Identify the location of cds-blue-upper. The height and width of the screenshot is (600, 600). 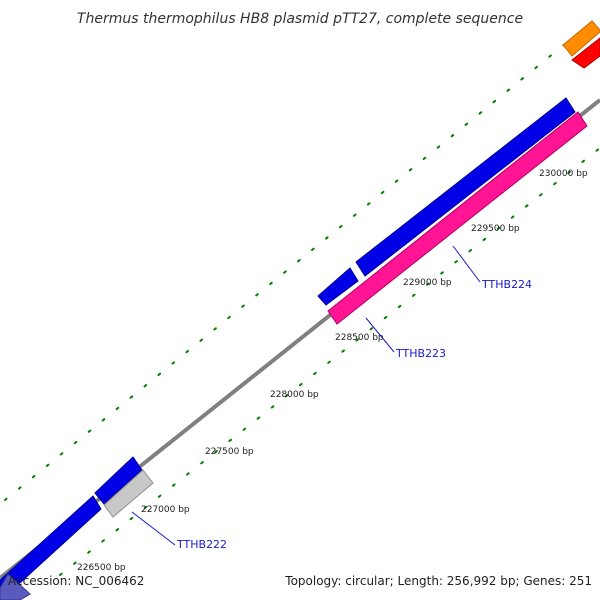
(465, 187).